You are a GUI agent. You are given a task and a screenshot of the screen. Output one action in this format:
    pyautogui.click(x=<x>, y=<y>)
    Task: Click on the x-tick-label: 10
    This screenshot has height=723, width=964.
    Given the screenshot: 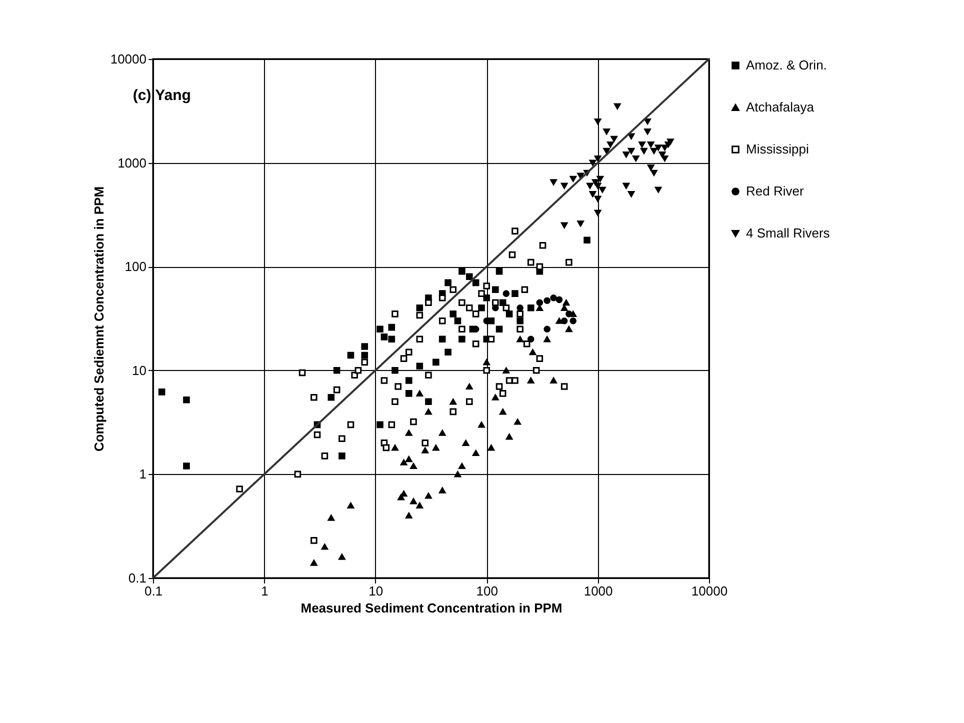 What is the action you would take?
    pyautogui.click(x=376, y=591)
    